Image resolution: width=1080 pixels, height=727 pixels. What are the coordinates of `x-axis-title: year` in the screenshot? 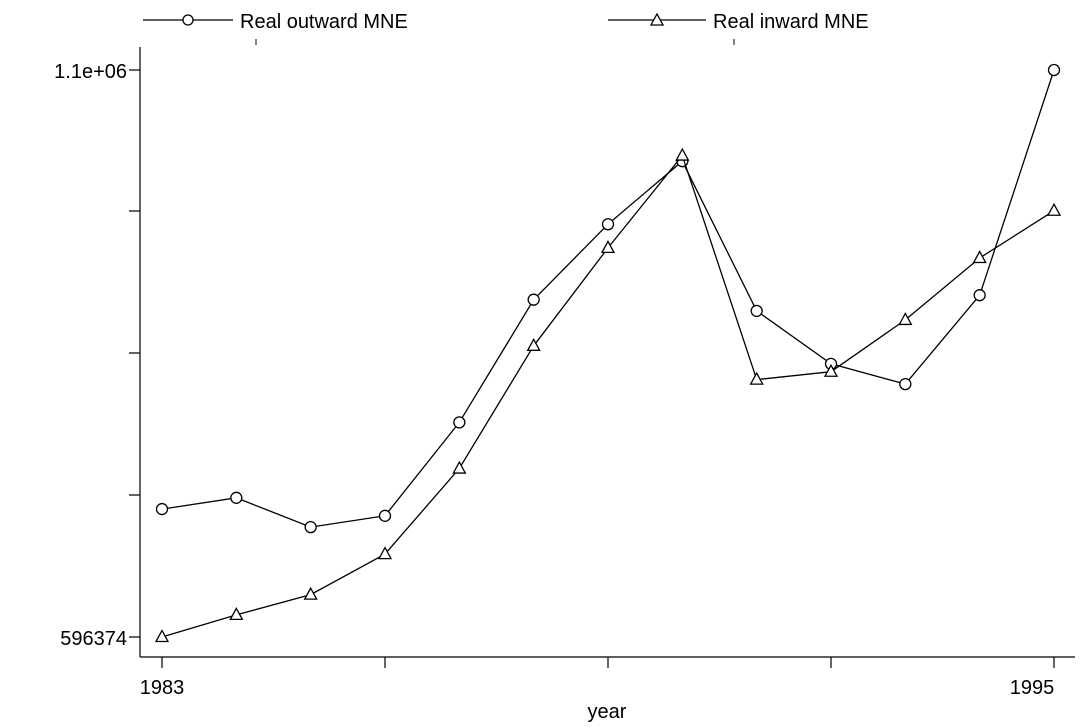 It's located at (607, 712).